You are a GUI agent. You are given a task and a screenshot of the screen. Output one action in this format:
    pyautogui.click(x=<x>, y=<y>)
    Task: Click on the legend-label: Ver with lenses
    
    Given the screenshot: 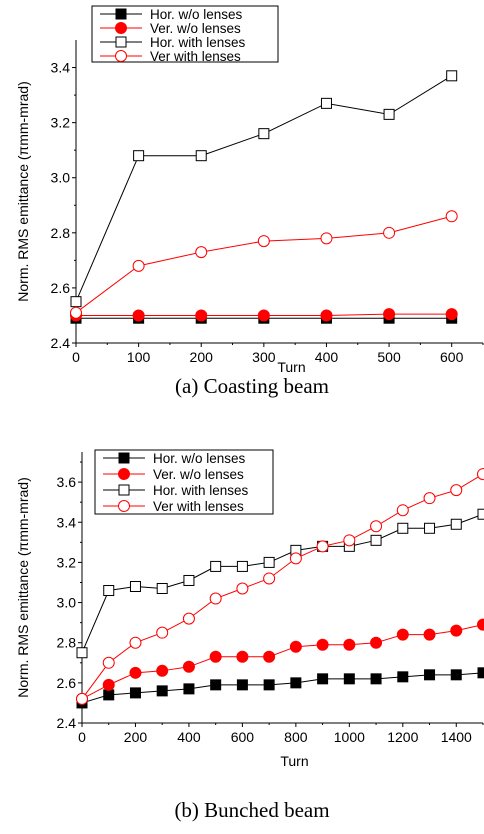 What is the action you would take?
    pyautogui.click(x=195, y=56)
    